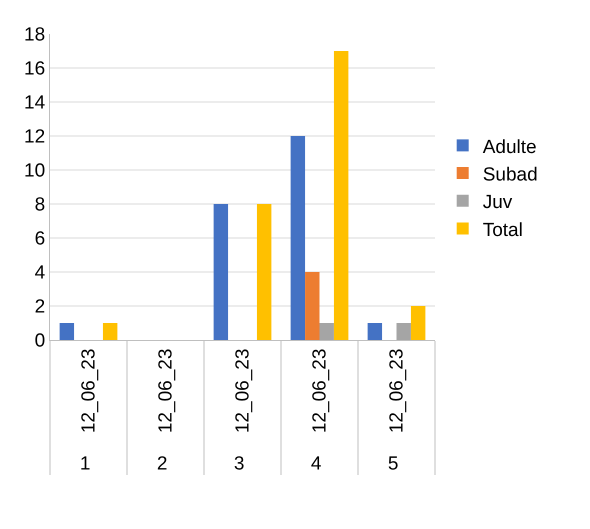  Describe the element at coordinates (509, 147) in the screenshot. I see `legend-label: Adulte` at that location.